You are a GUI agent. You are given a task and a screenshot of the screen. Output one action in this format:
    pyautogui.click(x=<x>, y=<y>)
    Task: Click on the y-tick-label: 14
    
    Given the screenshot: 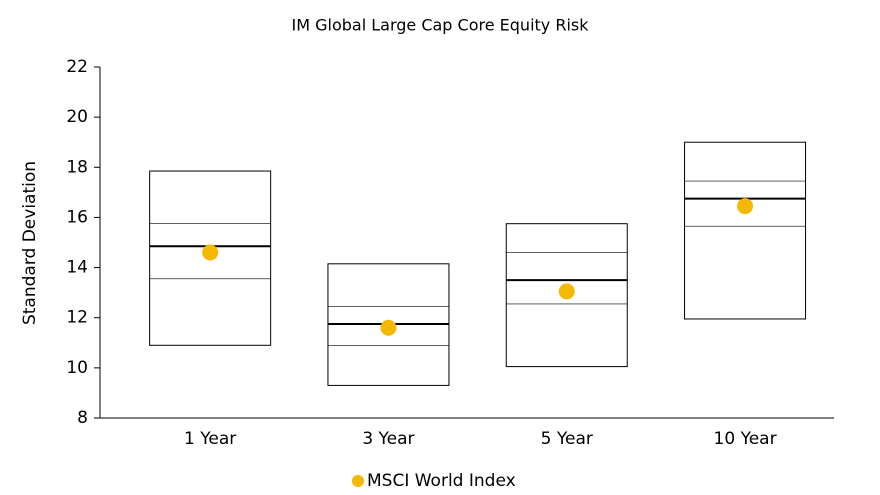 What is the action you would take?
    pyautogui.click(x=77, y=268)
    